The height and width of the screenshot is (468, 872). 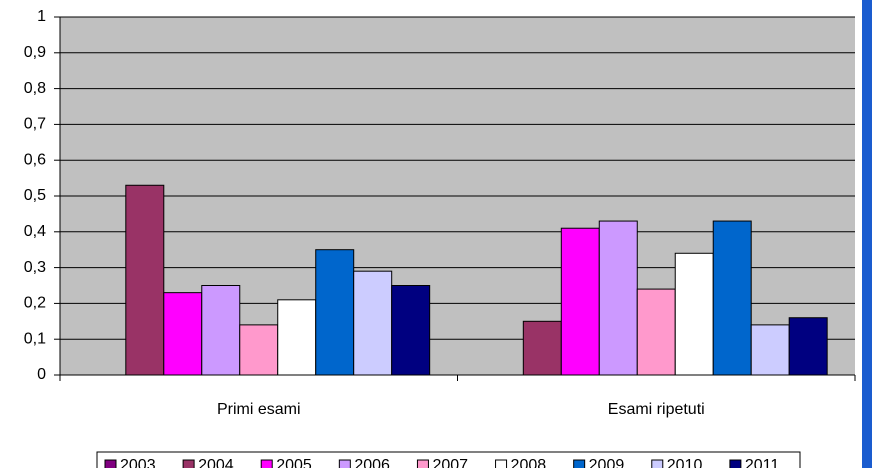 What do you see at coordinates (656, 409) in the screenshot?
I see `x-tick-label: Esami ripetuti` at bounding box center [656, 409].